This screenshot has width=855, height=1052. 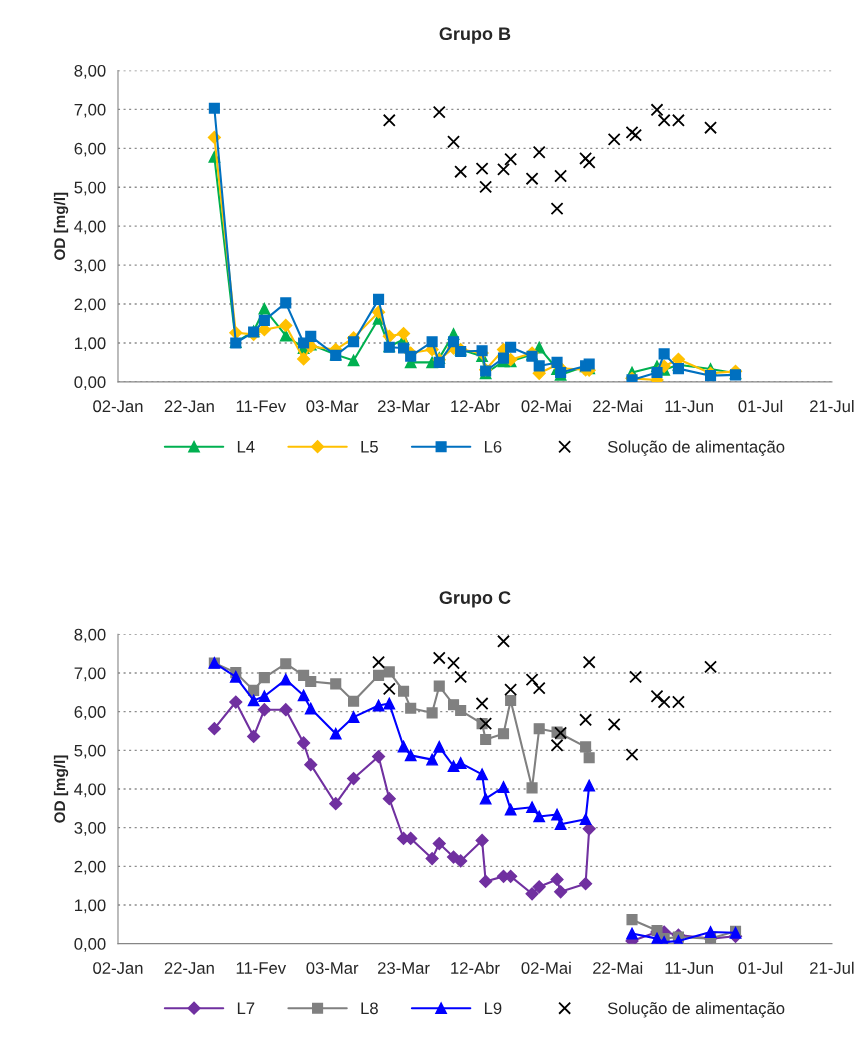 I want to click on legend-label: L6, so click(x=493, y=446).